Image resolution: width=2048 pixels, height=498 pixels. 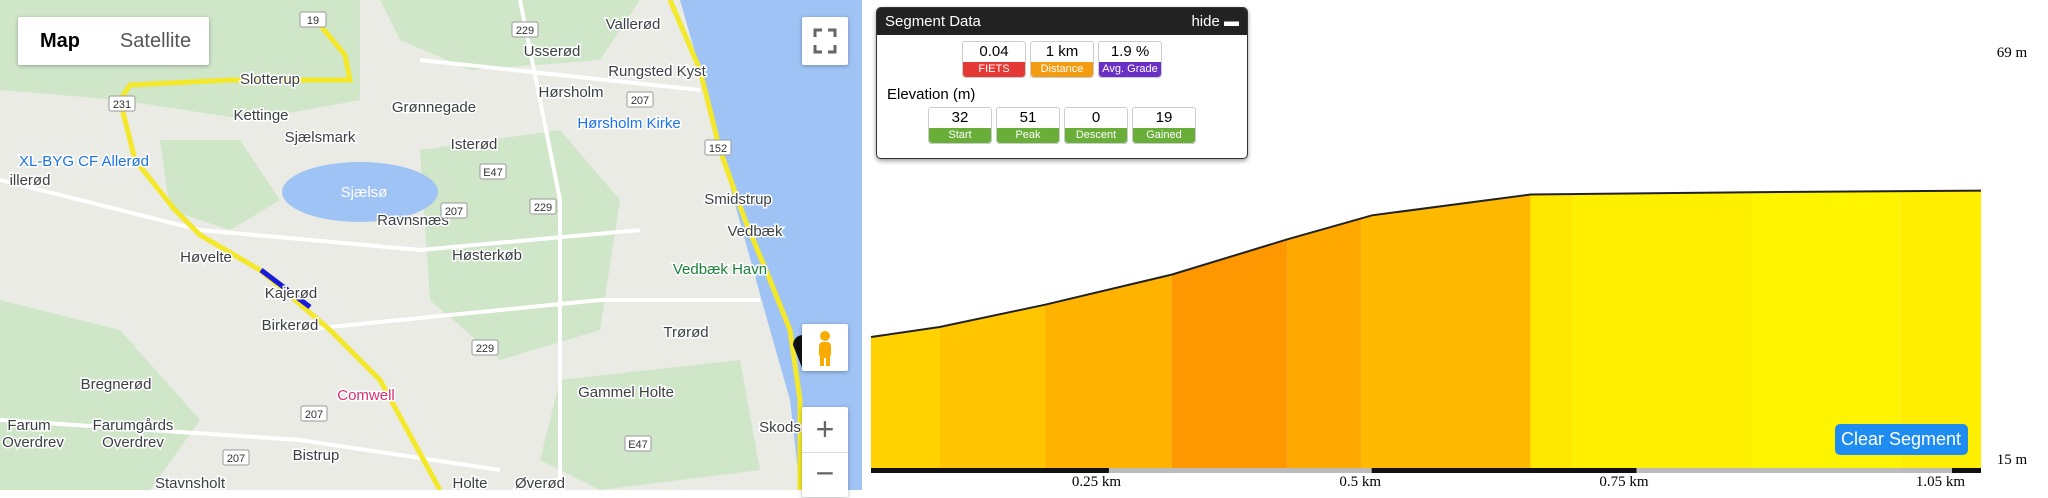 I want to click on place-label: Vedbæk, so click(x=755, y=231).